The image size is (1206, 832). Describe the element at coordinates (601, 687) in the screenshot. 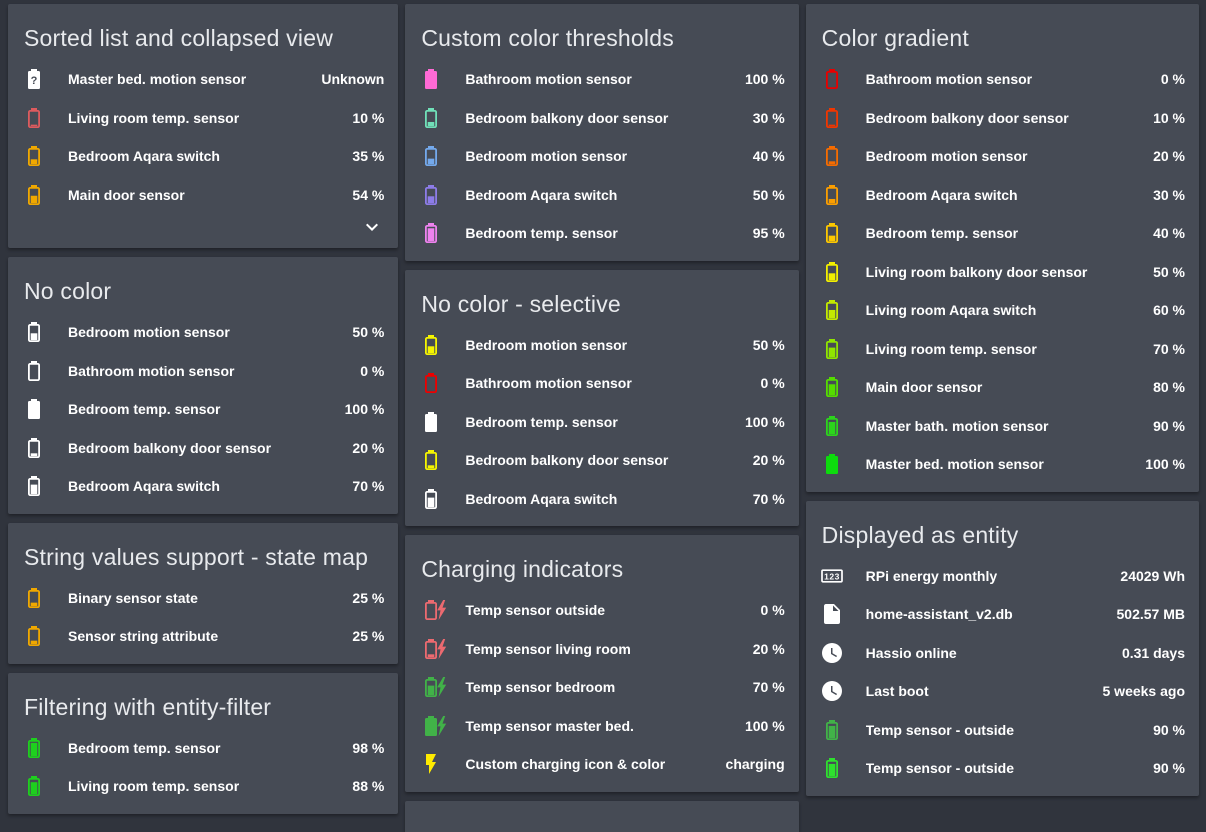

I see `entity-row: Temp sensor bedroom 70 %` at that location.